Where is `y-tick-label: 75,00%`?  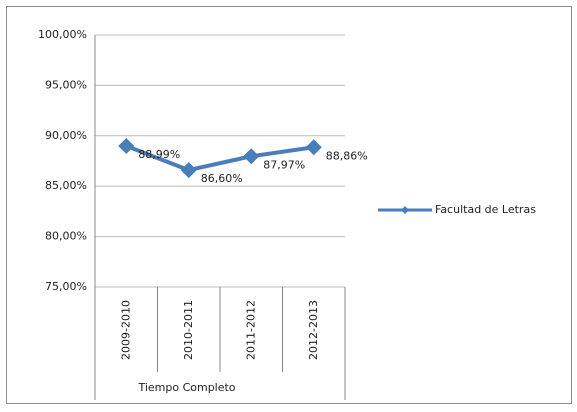
y-tick-label: 75,00% is located at coordinates (66, 286).